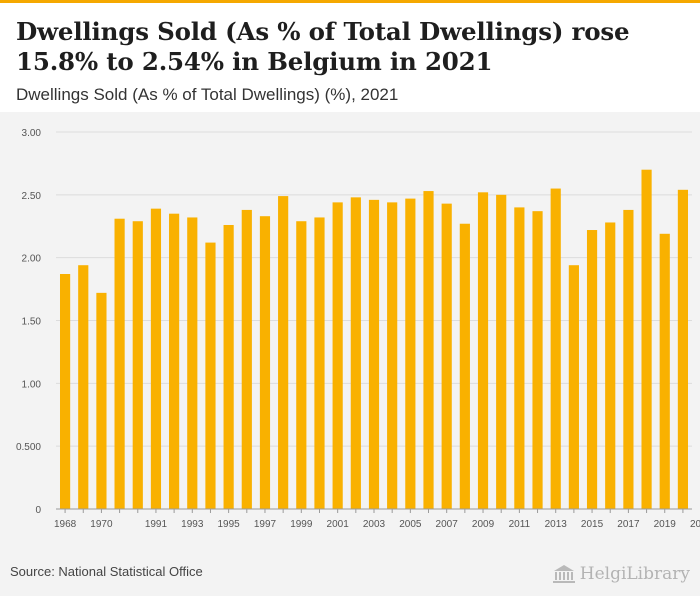  I want to click on x-tick-label: 2021, so click(695, 524).